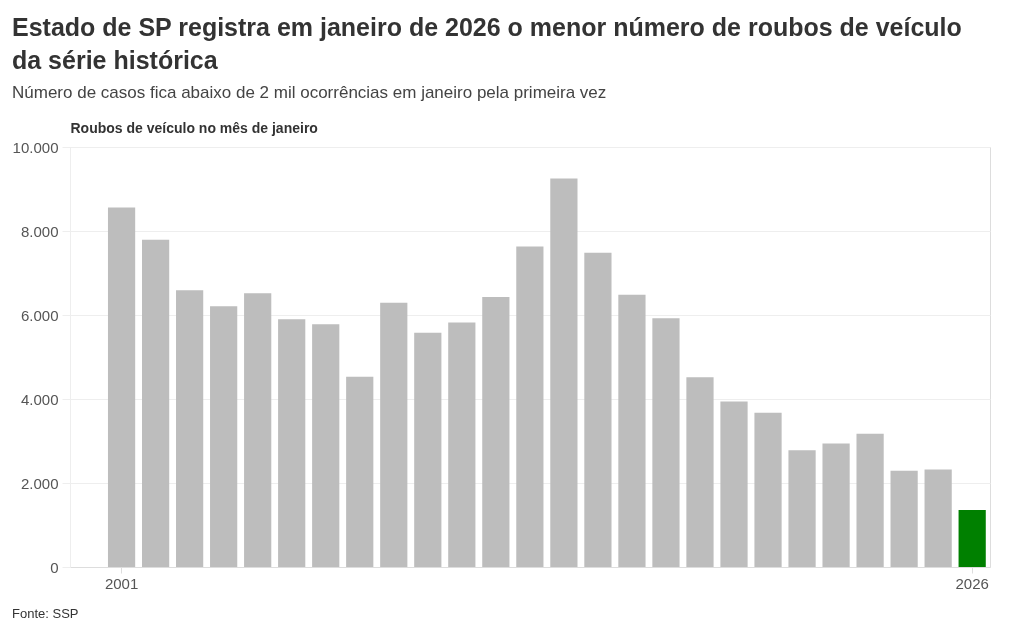 The image size is (1020, 636). What do you see at coordinates (487, 43) in the screenshot?
I see `chart-title: Estado de SP registra em janeiro de 2026 o menor número de roubos de veículo da série histórica` at bounding box center [487, 43].